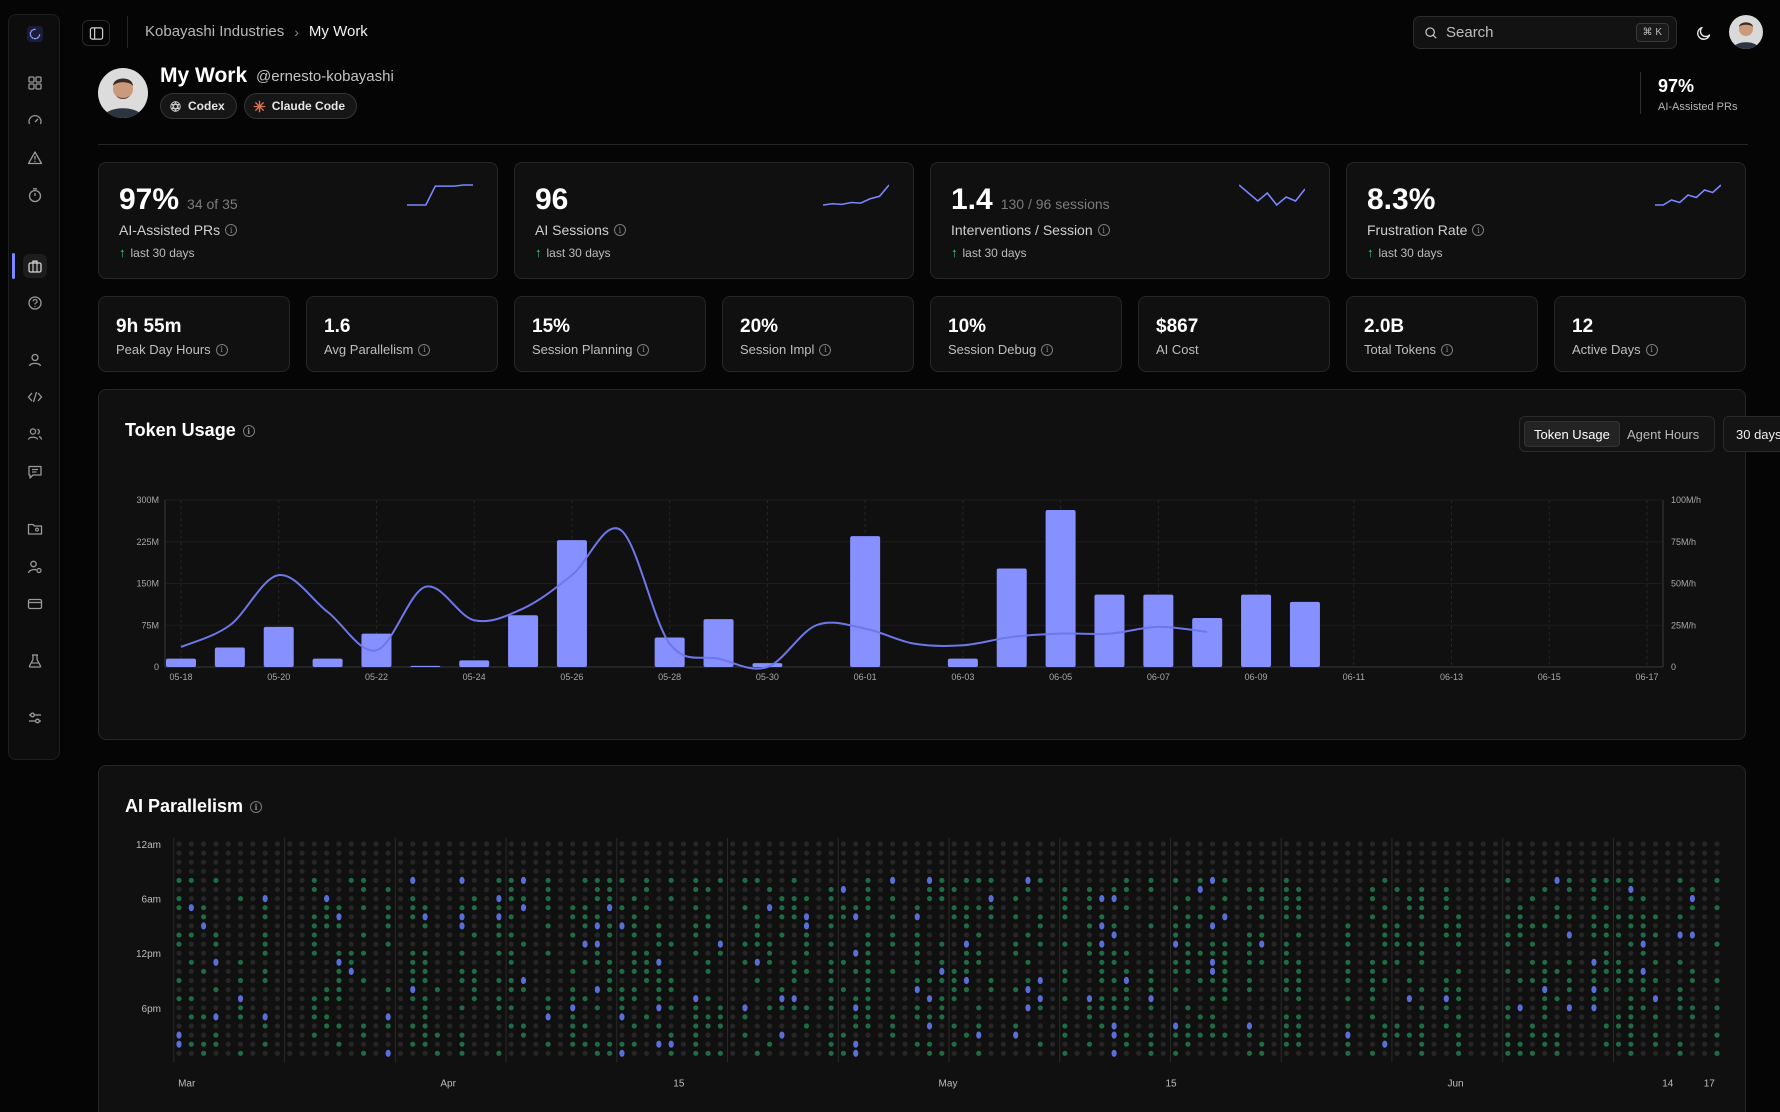 The image size is (1780, 1112). Describe the element at coordinates (1442, 334) in the screenshot. I see `stat-card-total-tokens: 2.0B Total Tokens i` at that location.